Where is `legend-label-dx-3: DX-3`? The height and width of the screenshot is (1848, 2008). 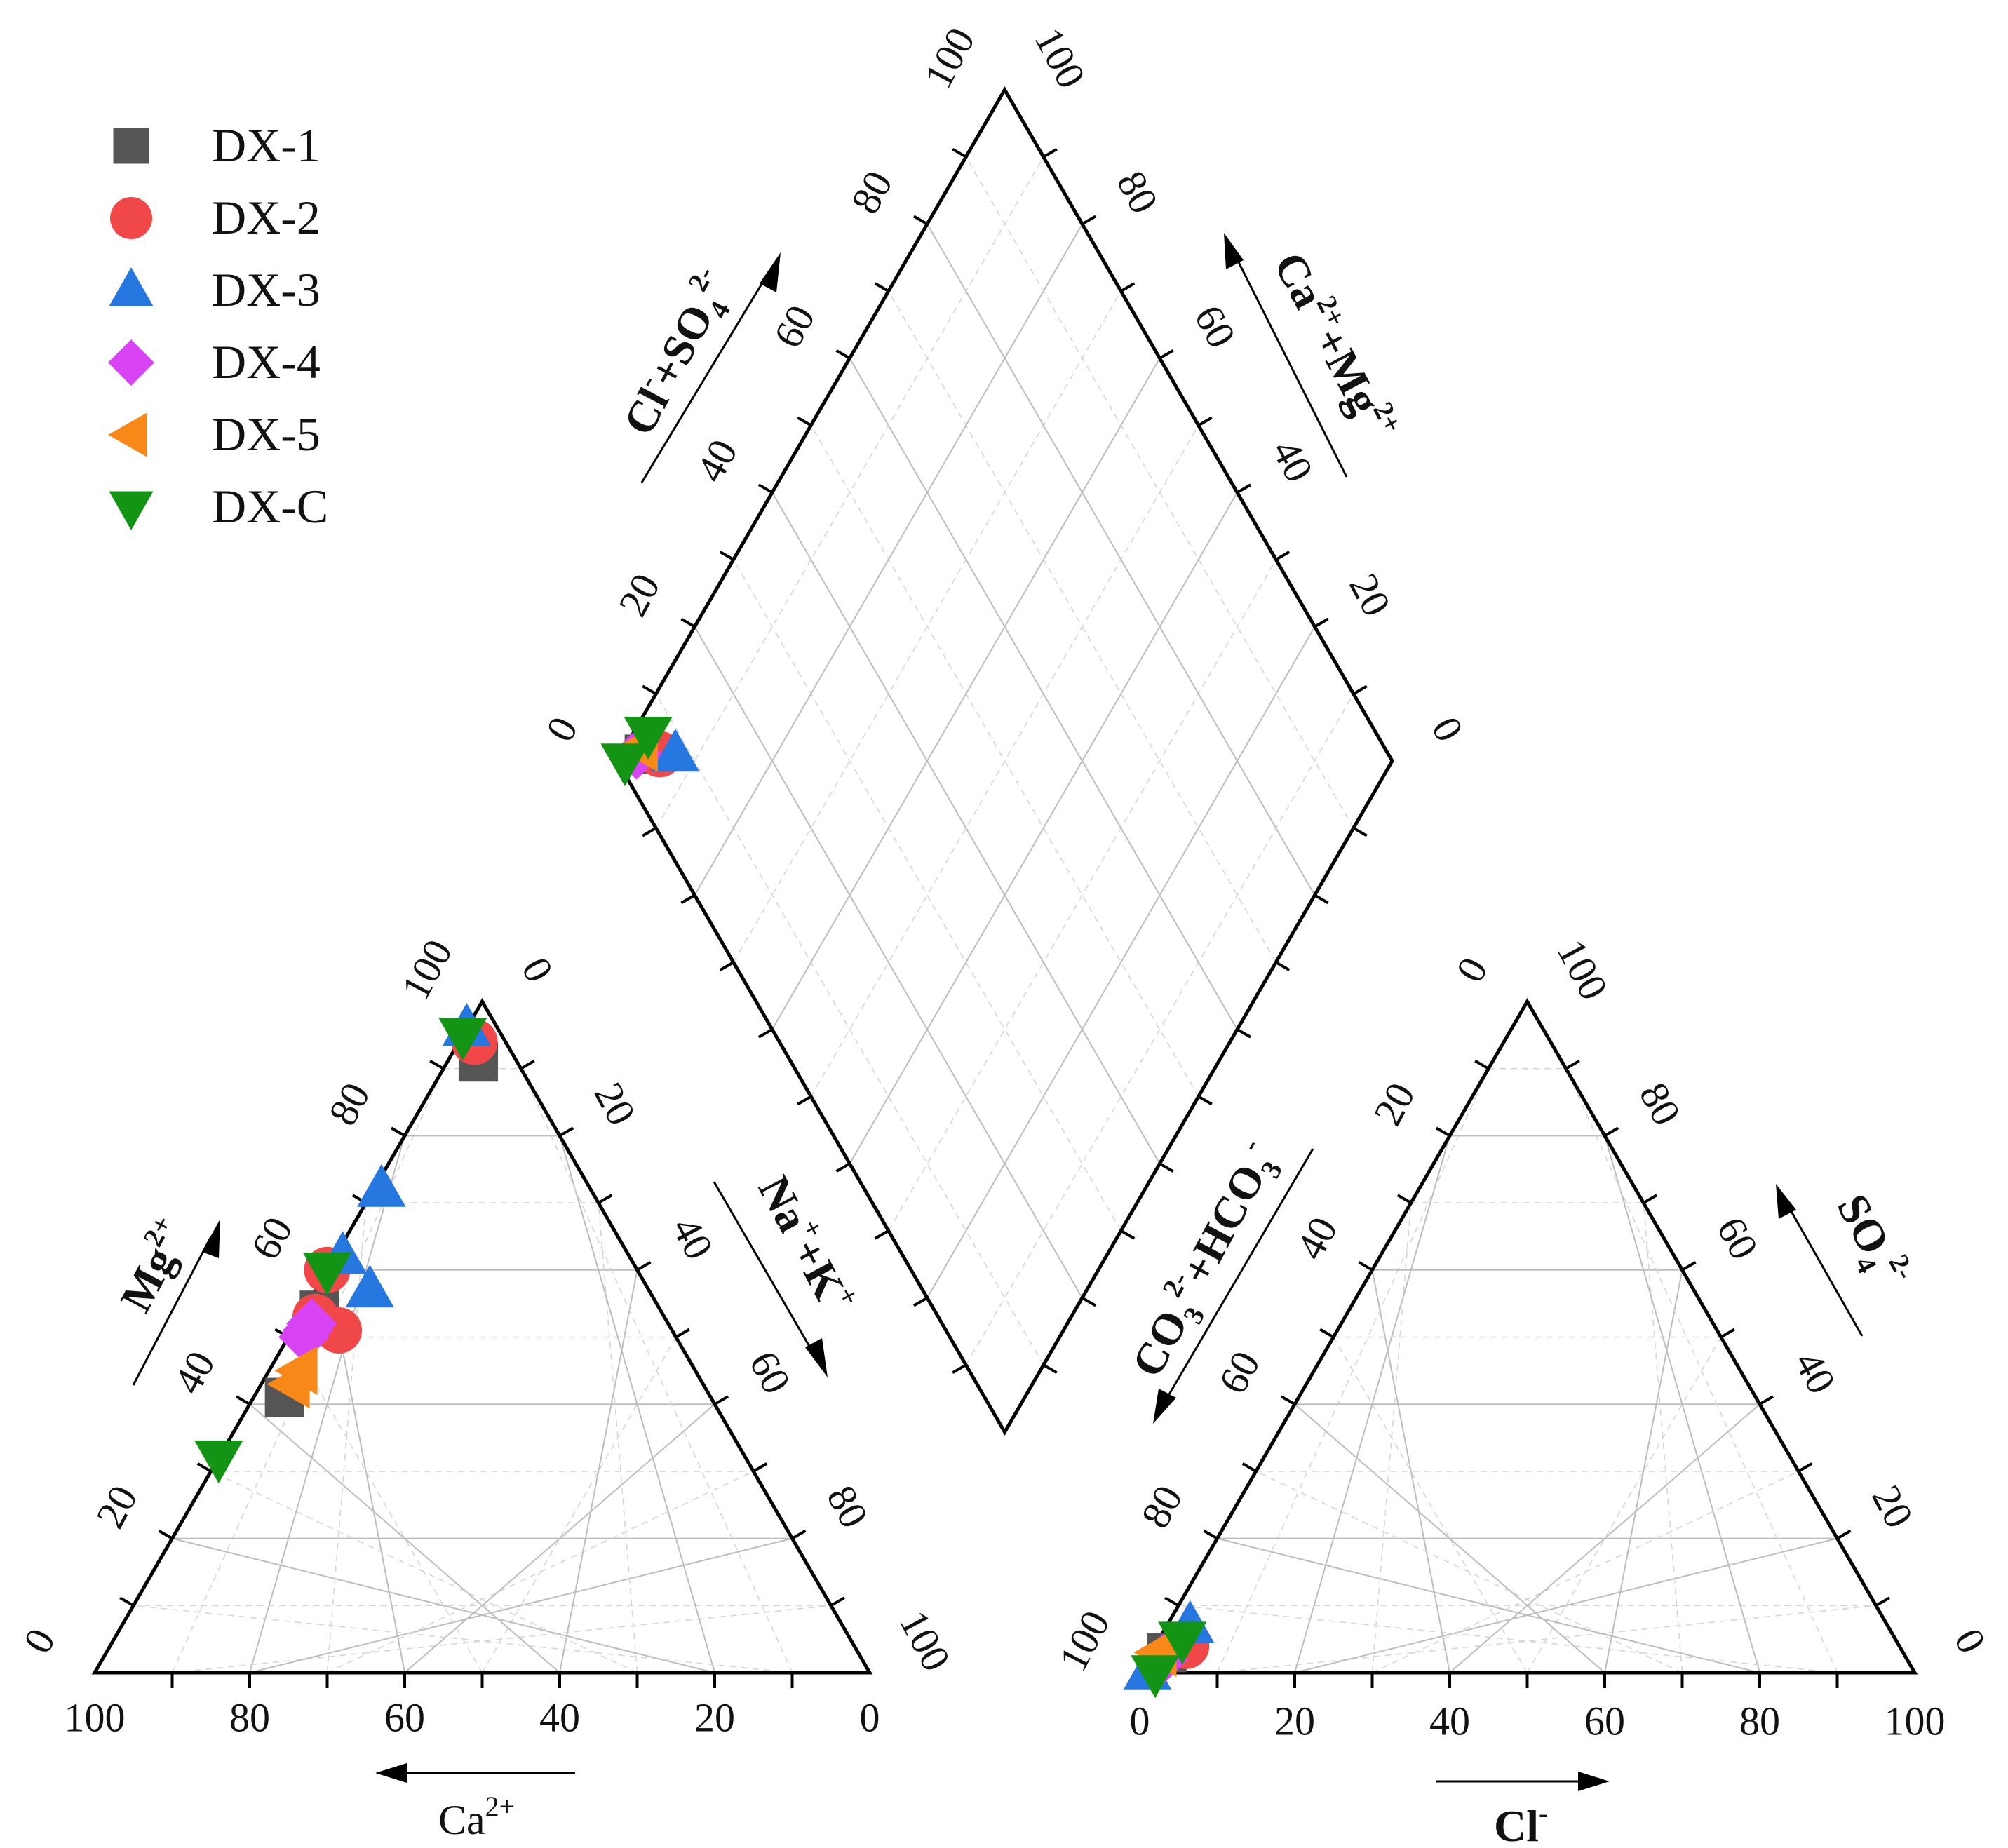 legend-label-dx-3: DX-3 is located at coordinates (266, 289).